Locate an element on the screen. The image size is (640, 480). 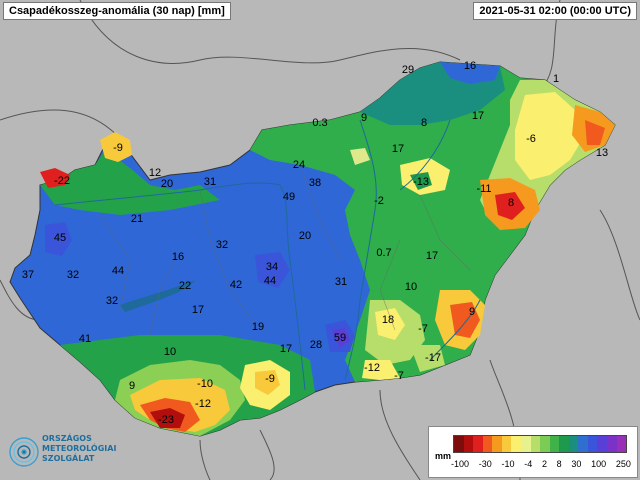
logo-line-2: METEOROLÓGIAI is located at coordinates (79, 448).